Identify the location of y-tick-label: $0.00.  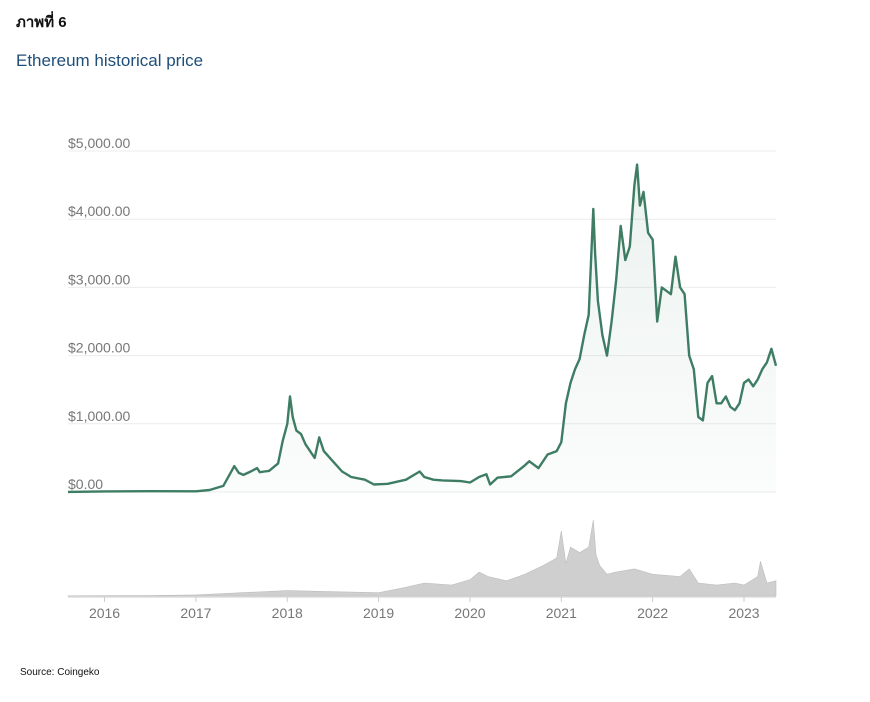
(85, 484).